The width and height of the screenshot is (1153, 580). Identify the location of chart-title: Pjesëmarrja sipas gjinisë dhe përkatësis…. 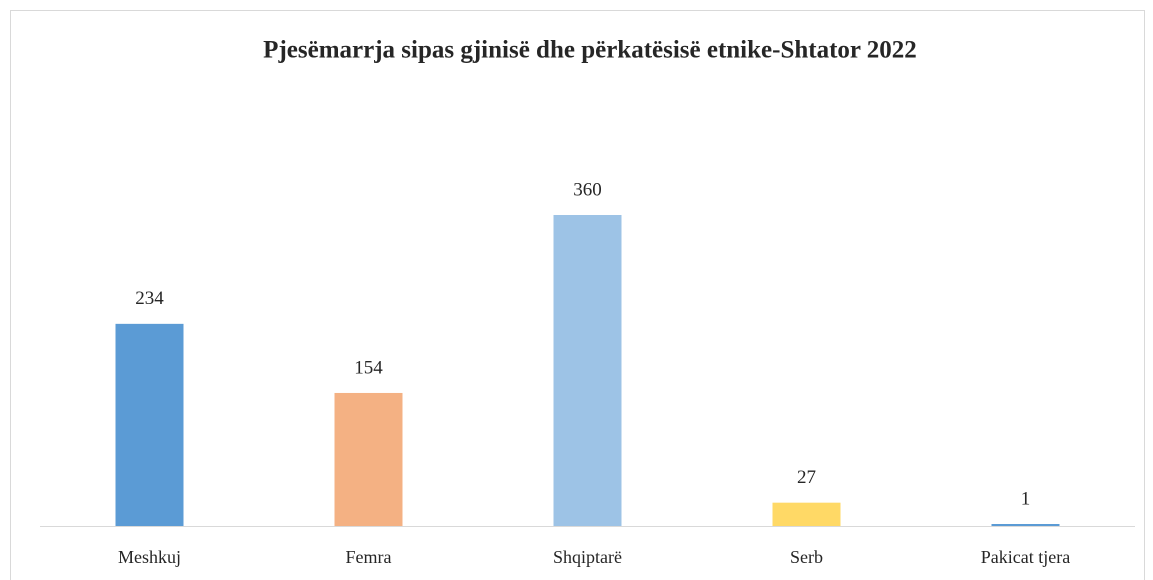
(590, 50).